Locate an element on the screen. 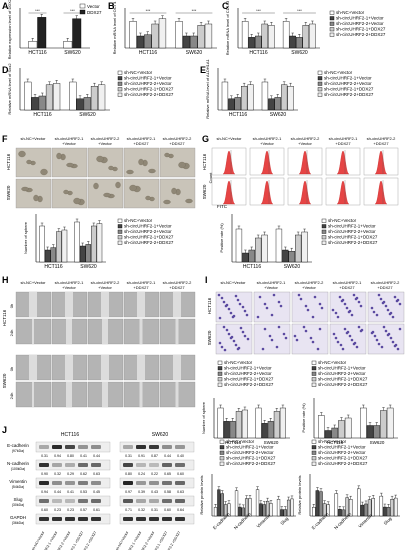  x-tick-label: Slug is located at coordinates (388, 521).